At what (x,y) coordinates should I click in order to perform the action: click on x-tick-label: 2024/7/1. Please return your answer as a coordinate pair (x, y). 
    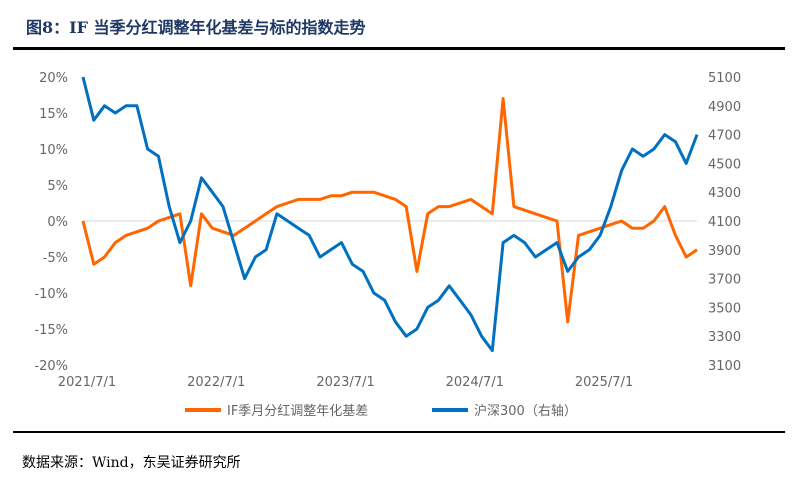
    Looking at the image, I should click on (475, 382).